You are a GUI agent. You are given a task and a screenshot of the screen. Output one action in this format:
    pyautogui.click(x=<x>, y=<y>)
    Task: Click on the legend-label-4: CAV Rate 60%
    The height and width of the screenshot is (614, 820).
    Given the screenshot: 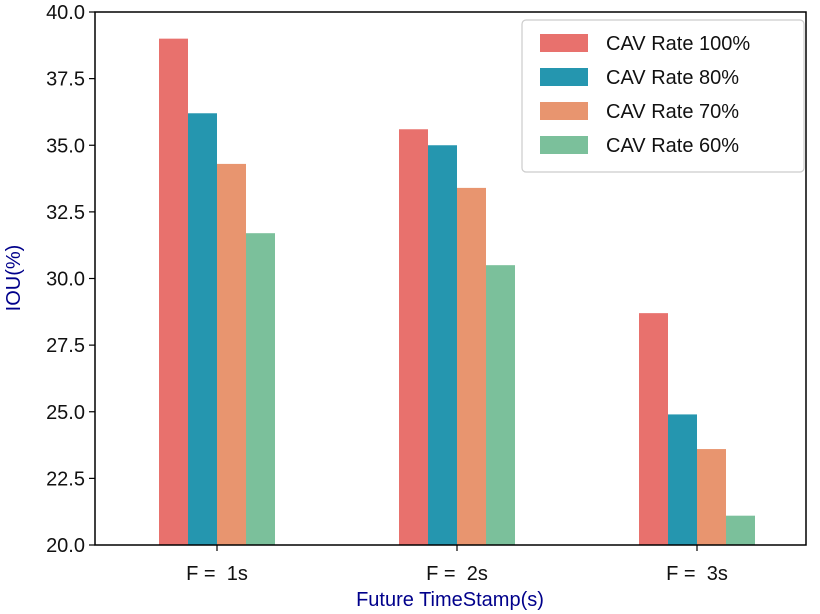 What is the action you would take?
    pyautogui.click(x=672, y=146)
    